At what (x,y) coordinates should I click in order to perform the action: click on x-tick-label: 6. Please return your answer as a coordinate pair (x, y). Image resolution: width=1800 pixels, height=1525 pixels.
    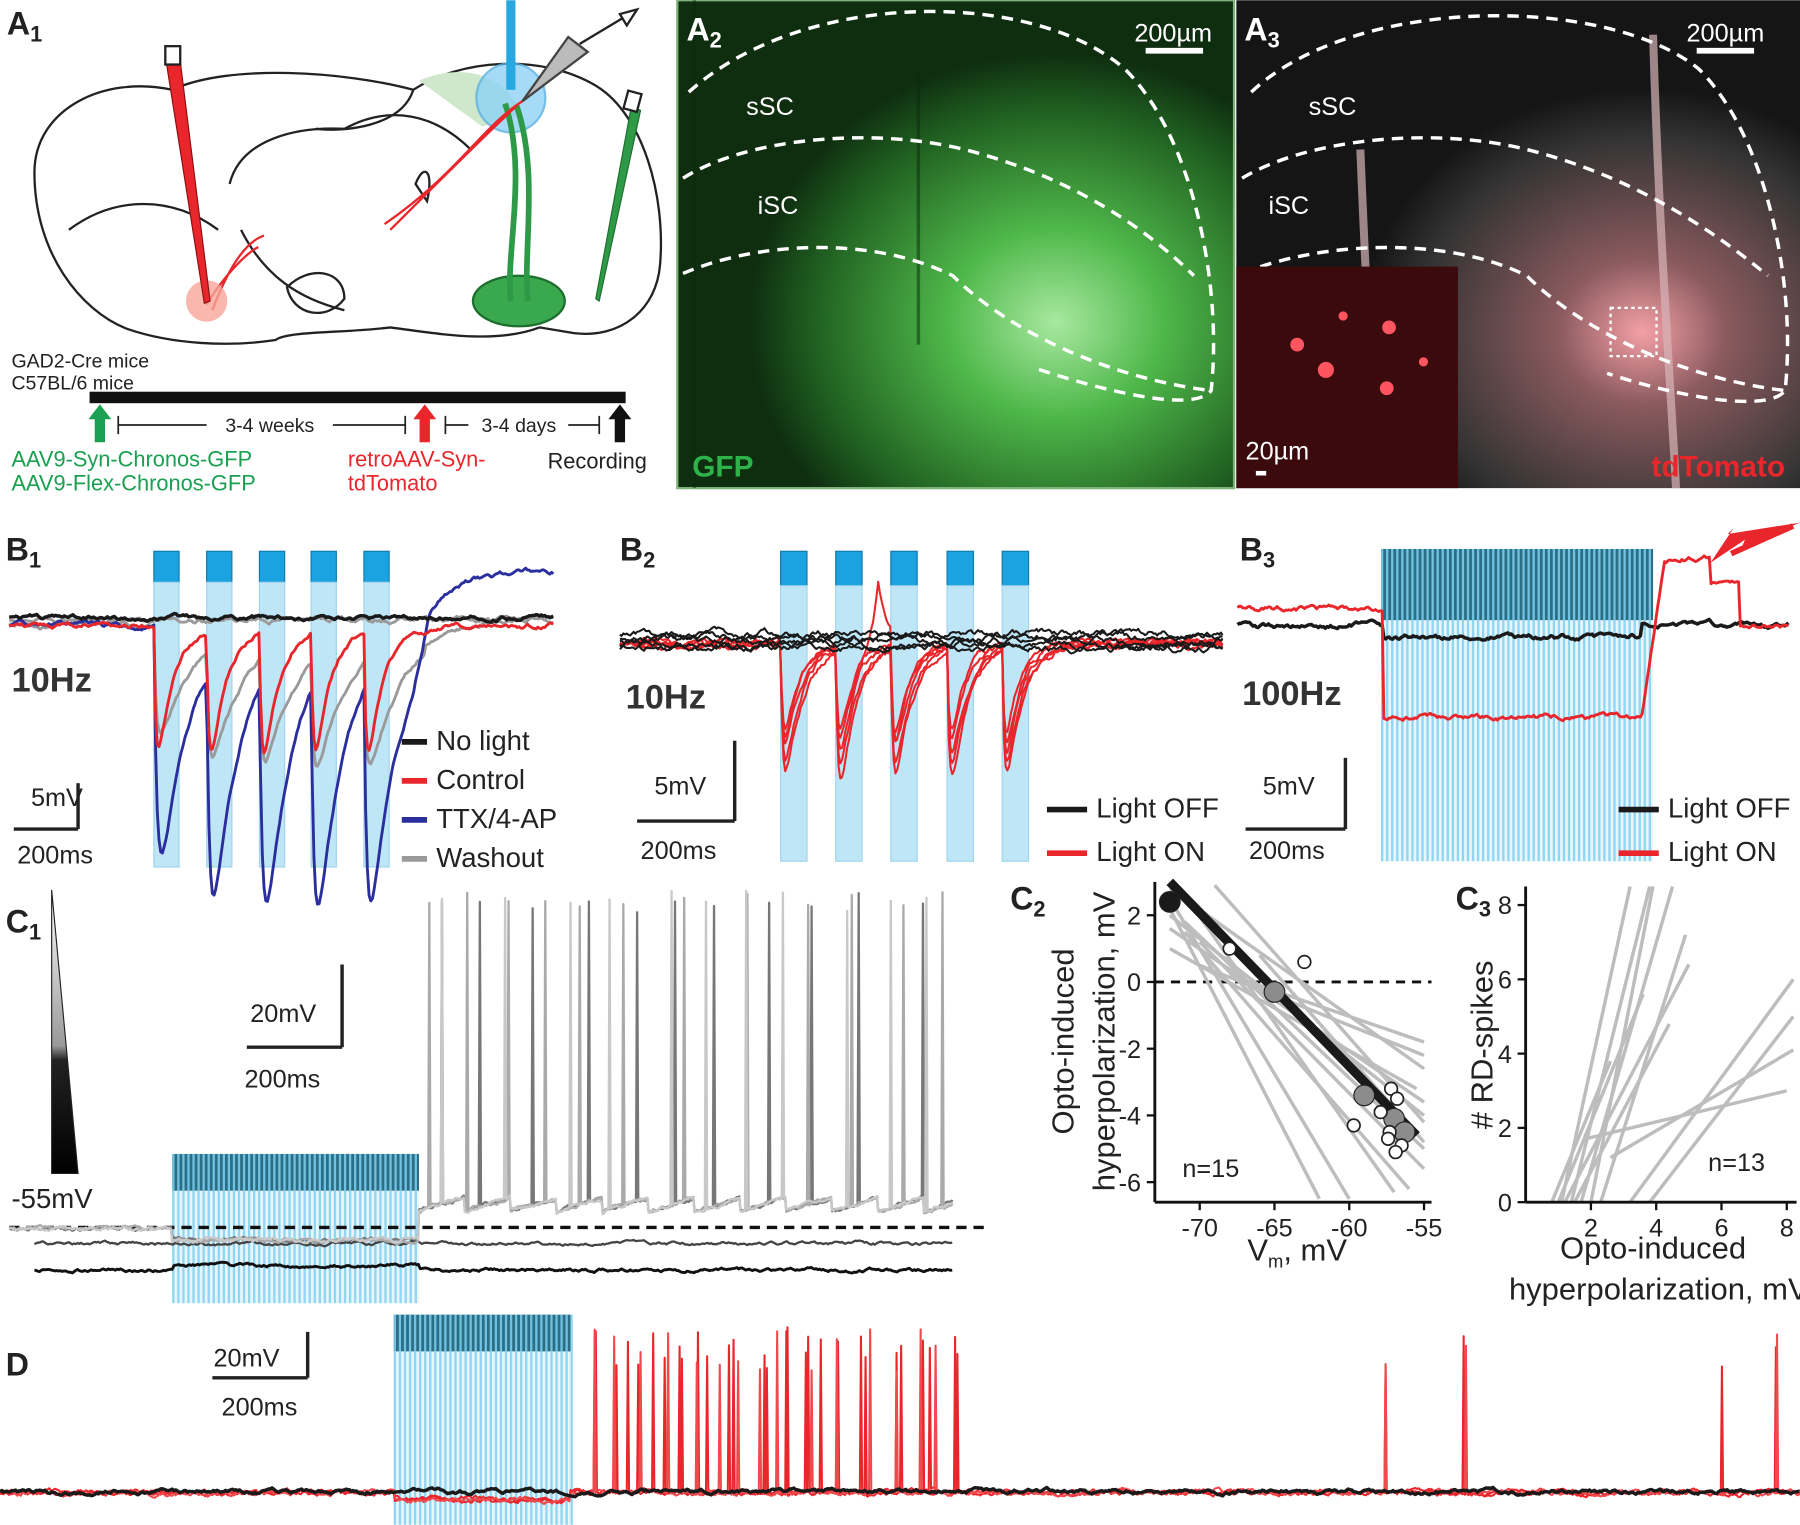
    Looking at the image, I should click on (1721, 1229).